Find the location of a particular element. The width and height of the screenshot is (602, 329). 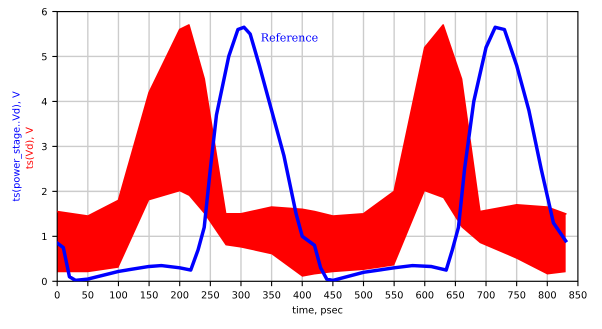

x-tick-label: 100 is located at coordinates (119, 295).